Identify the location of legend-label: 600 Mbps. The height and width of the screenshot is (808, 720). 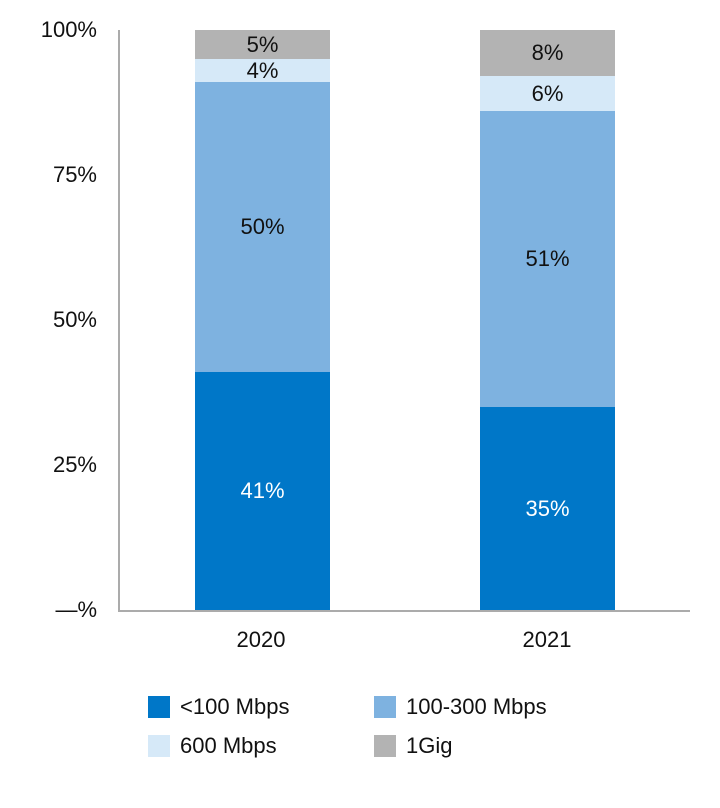
(228, 745).